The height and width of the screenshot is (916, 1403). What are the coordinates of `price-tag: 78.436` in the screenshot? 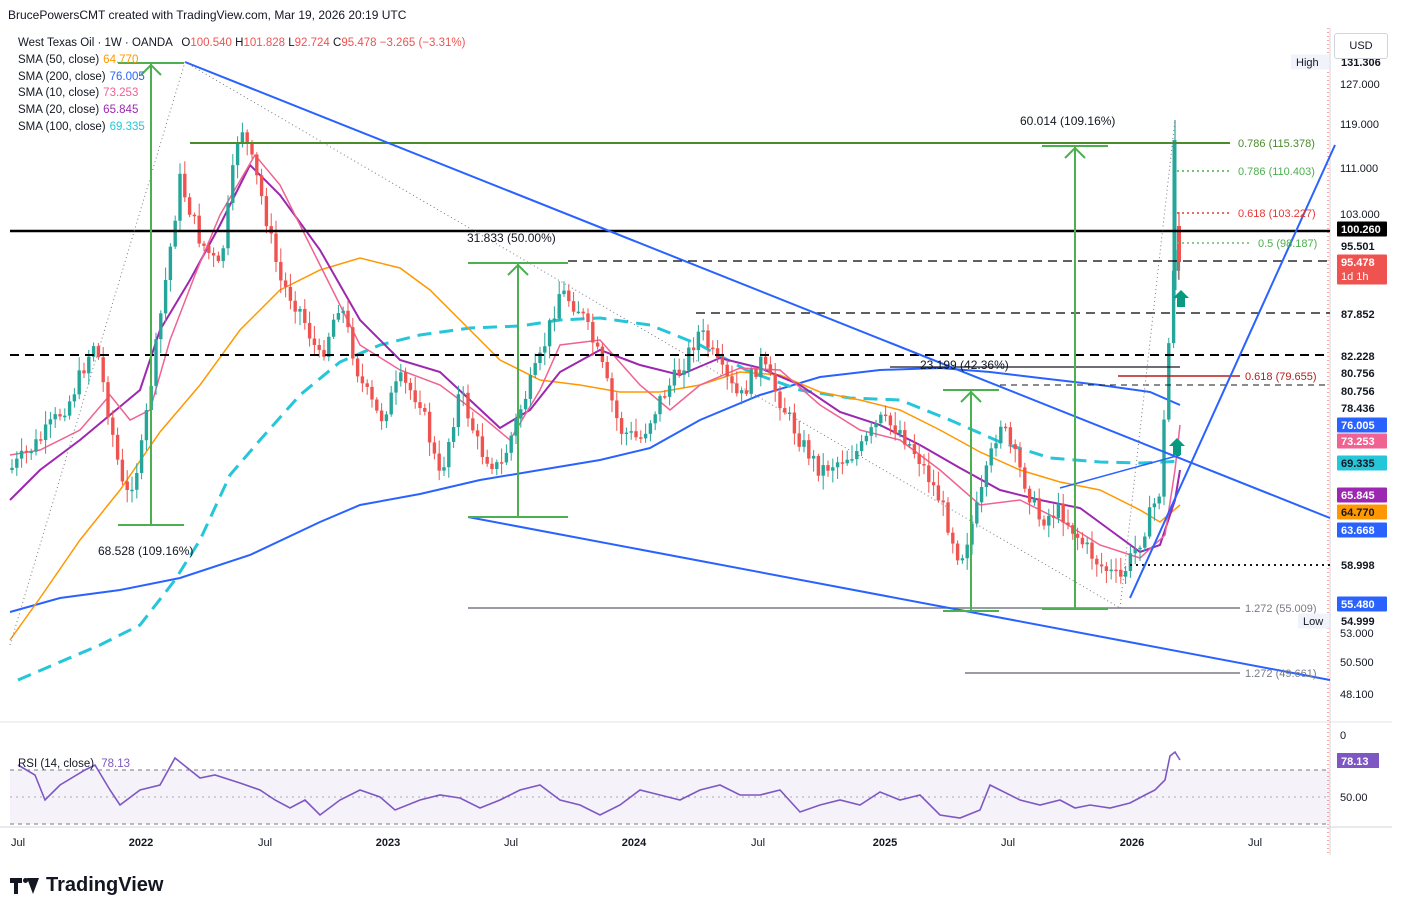 It's located at (1362, 408).